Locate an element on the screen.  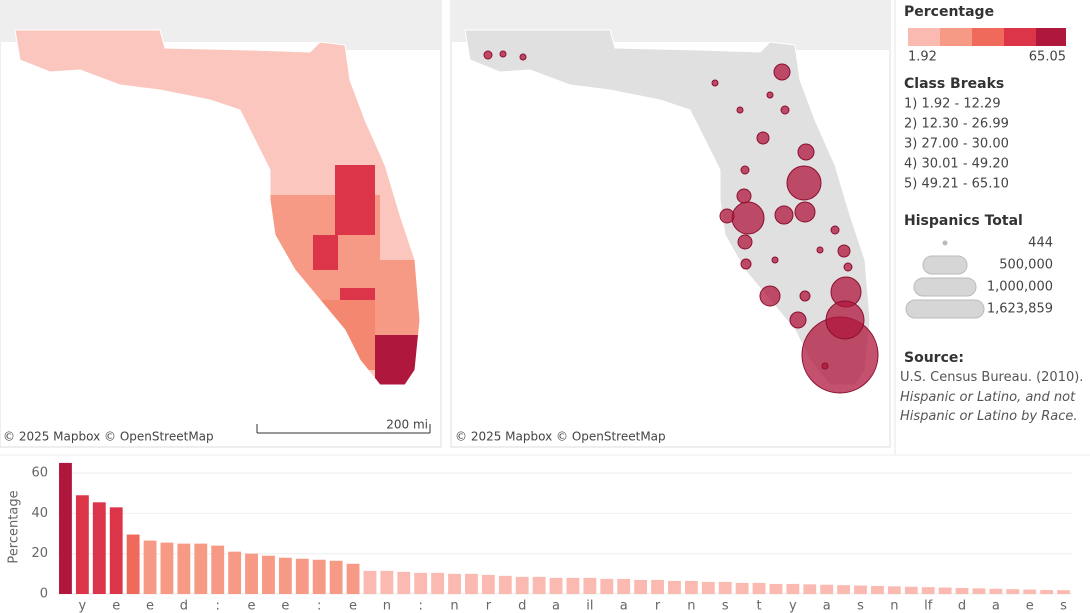
x-tick-label: il is located at coordinates (589, 606).